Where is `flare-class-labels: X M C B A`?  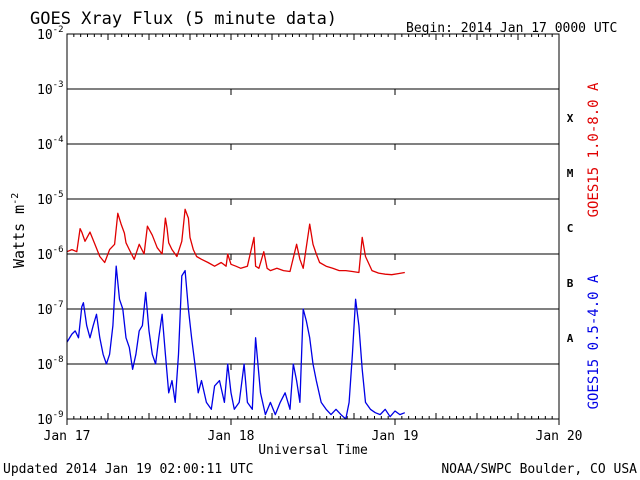
flare-class-labels: X M C B A is located at coordinates (570, 228).